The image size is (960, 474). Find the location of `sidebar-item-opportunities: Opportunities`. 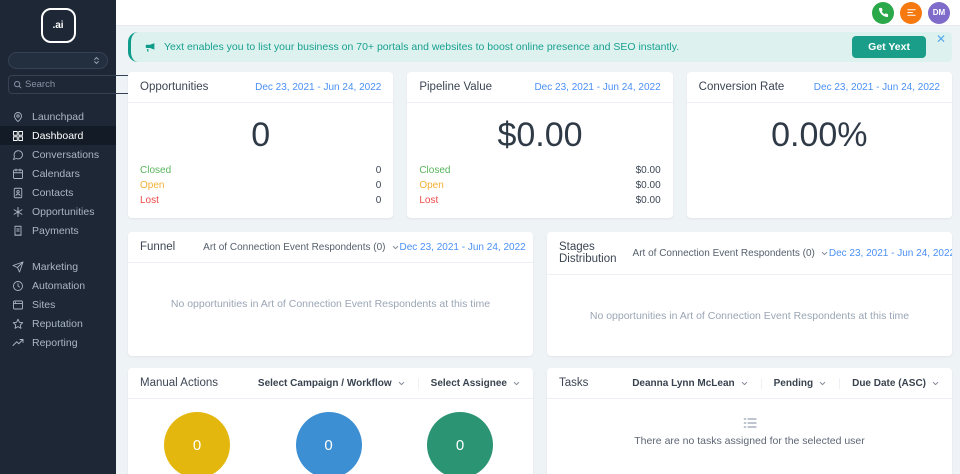

sidebar-item-opportunities: Opportunities is located at coordinates (58, 211).